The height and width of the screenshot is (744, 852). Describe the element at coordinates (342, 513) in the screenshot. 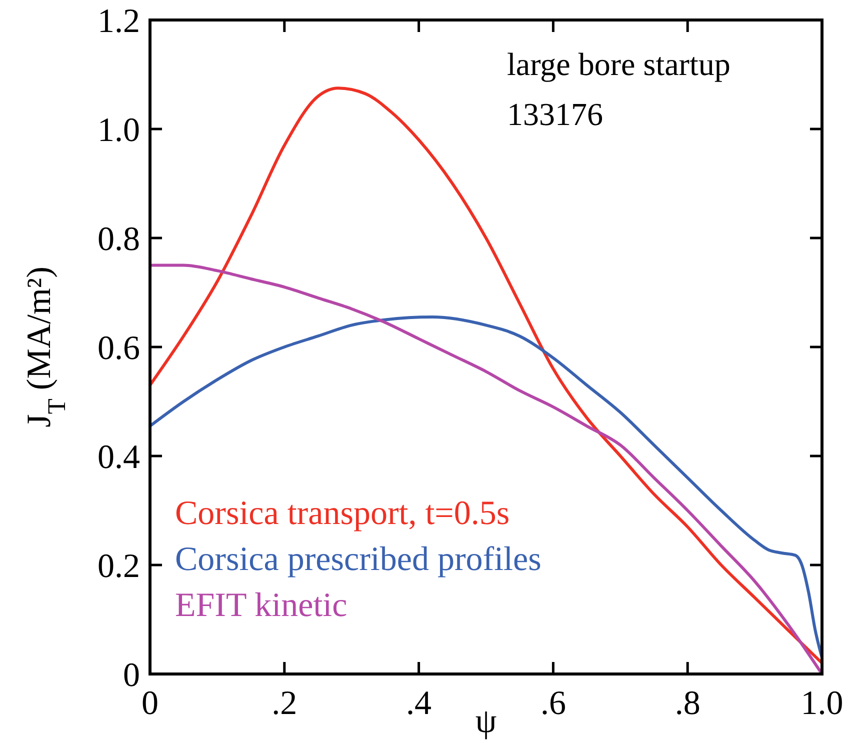

I see `text: Corsica transport, t=0.5s` at that location.